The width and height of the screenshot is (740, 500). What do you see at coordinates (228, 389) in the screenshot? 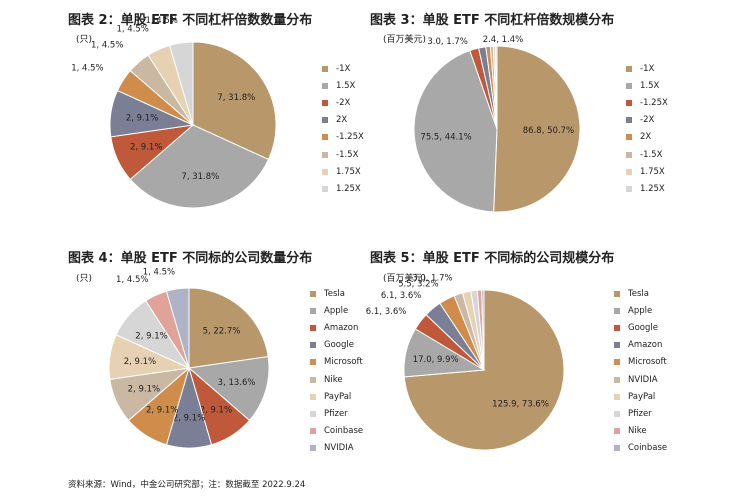
I see `pie-slice-apple` at bounding box center [228, 389].